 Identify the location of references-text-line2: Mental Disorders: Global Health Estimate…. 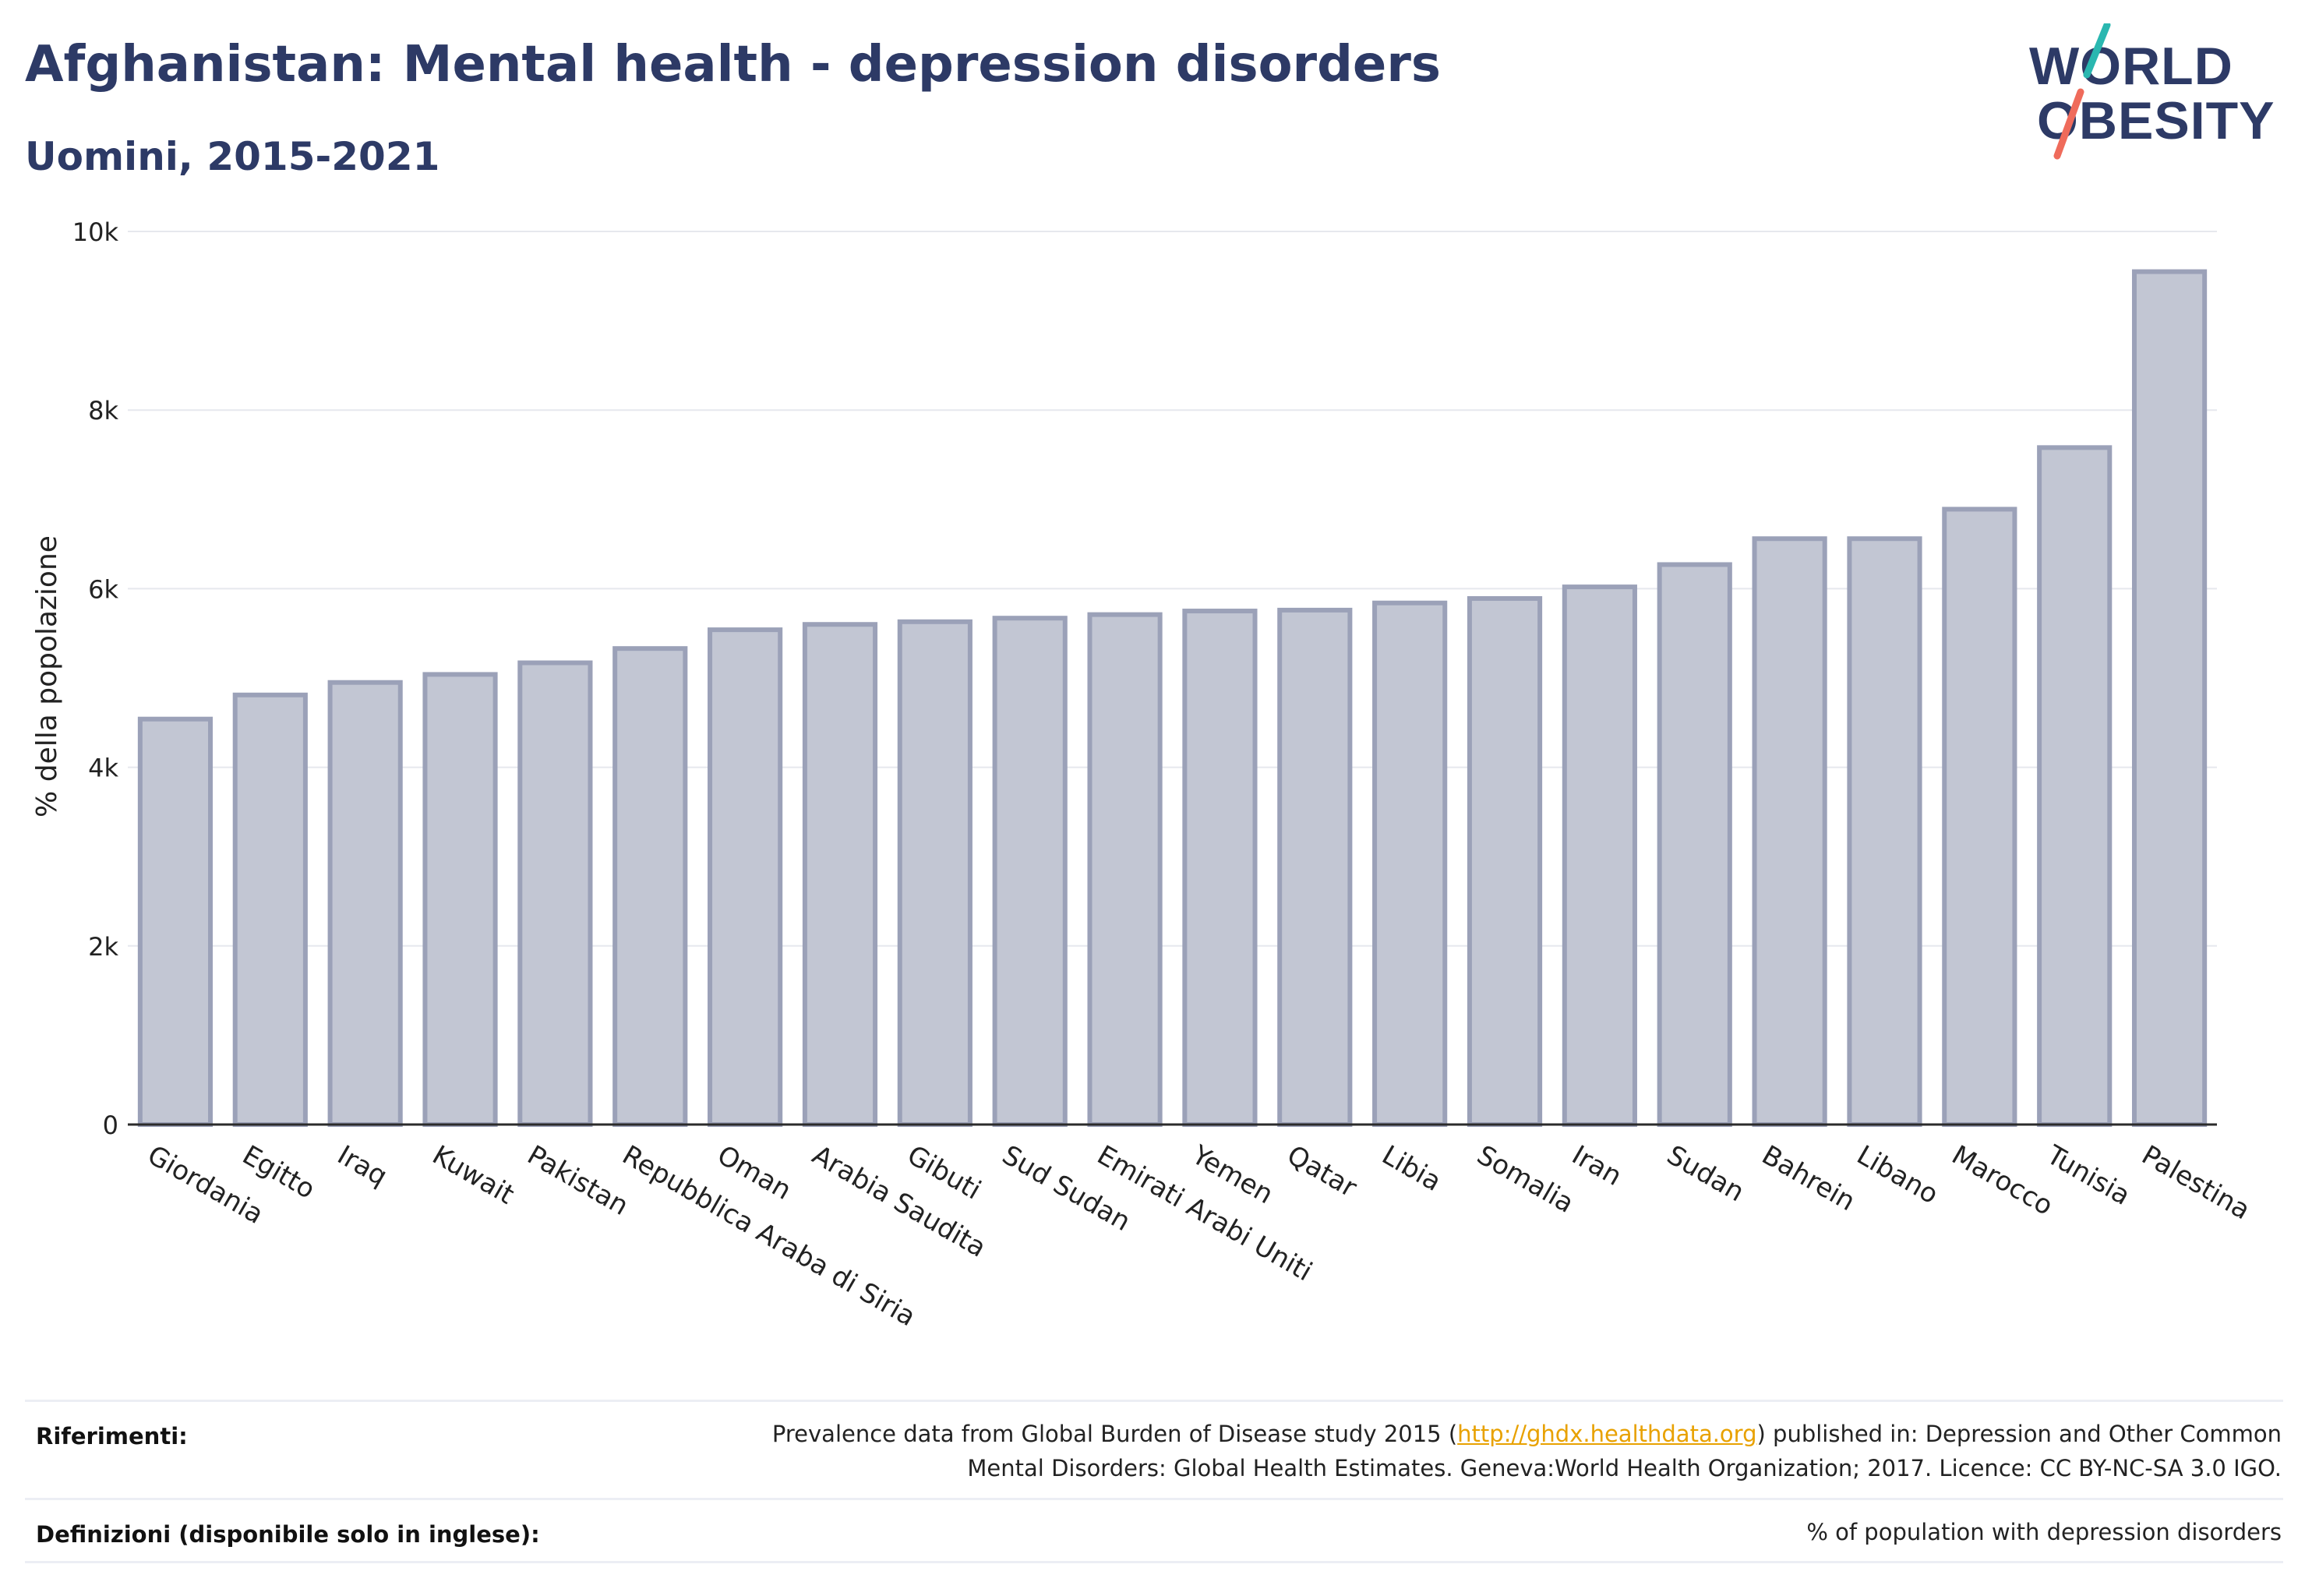
(1624, 1468).